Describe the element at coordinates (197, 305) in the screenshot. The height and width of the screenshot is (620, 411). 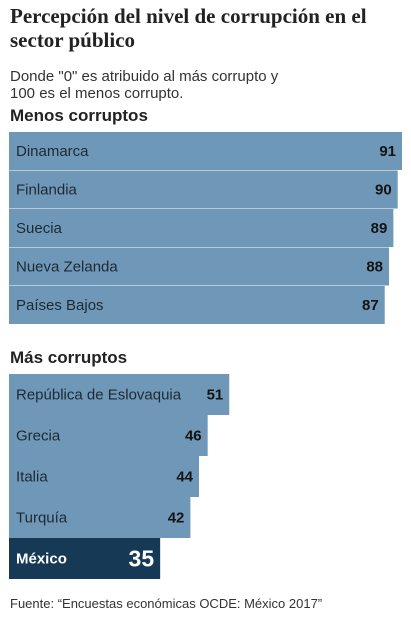
I see `bar-paises-bajos` at that location.